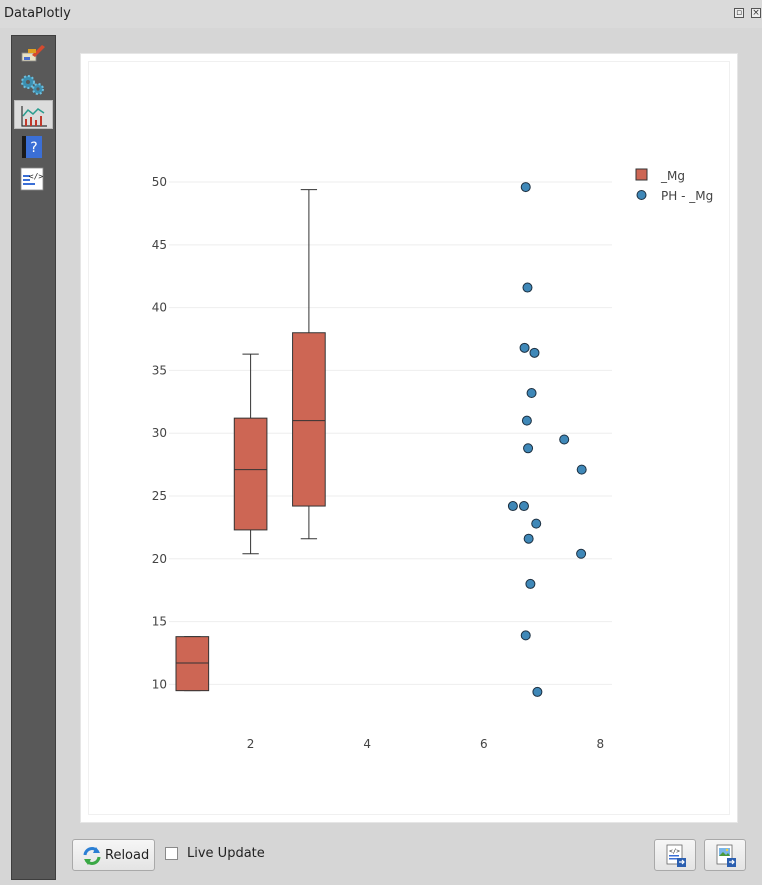 This screenshot has height=885, width=762. I want to click on code-icon: </>, so click(32, 179).